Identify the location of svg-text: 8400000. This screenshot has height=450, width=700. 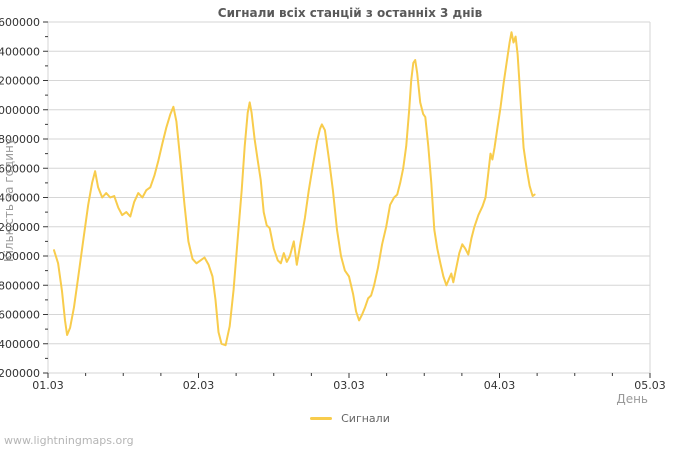
(20, 51).